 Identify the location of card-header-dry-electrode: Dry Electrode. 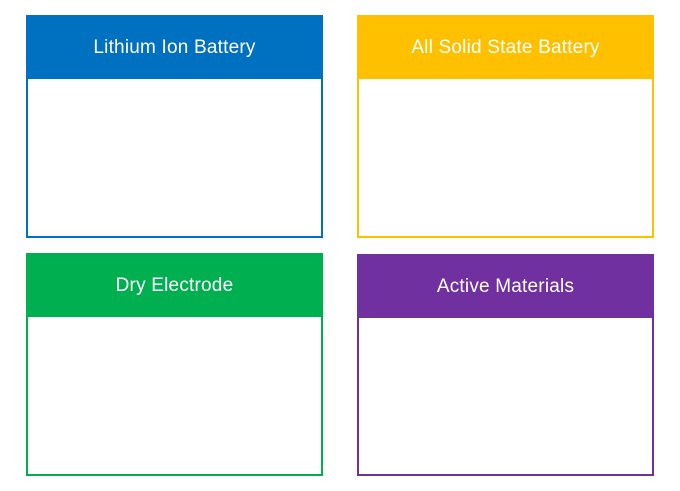
(174, 286).